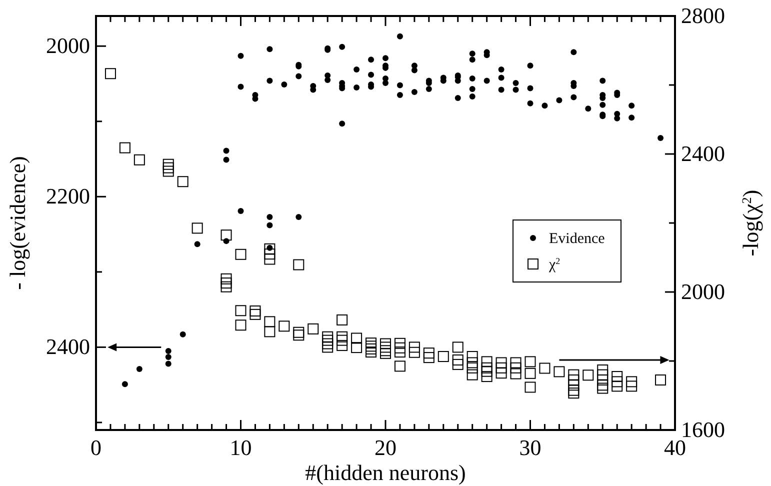 The height and width of the screenshot is (486, 771). I want to click on y-axis-title: - log(evidence), so click(17, 223).